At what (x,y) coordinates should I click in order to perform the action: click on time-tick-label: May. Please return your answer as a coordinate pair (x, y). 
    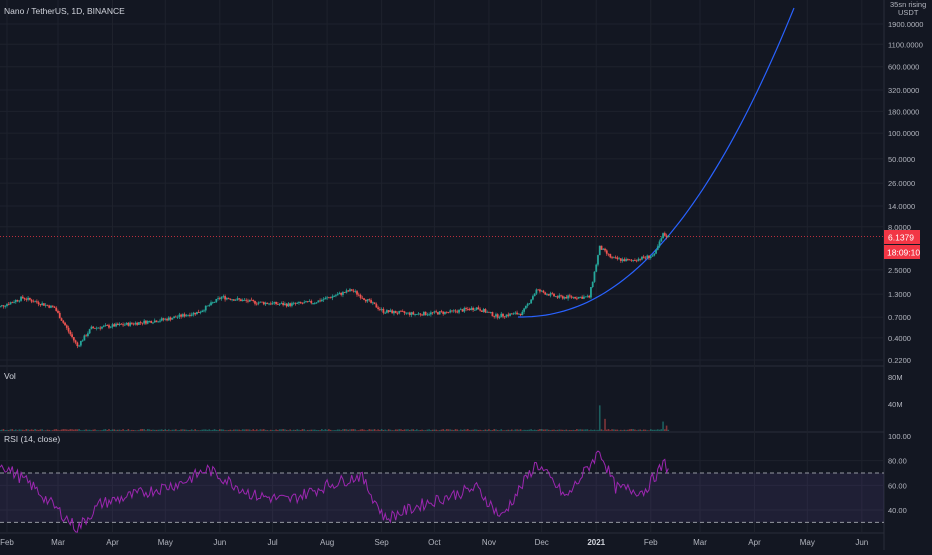
    Looking at the image, I should click on (165, 542).